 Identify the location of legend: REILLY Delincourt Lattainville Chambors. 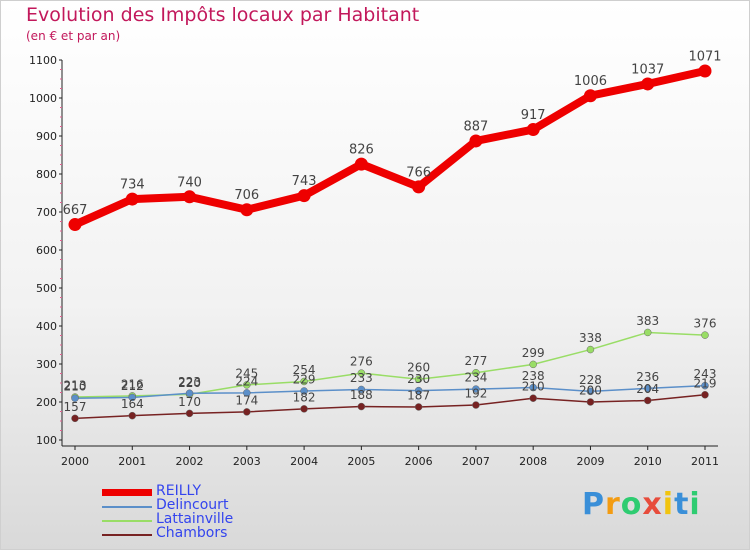
(202, 512).